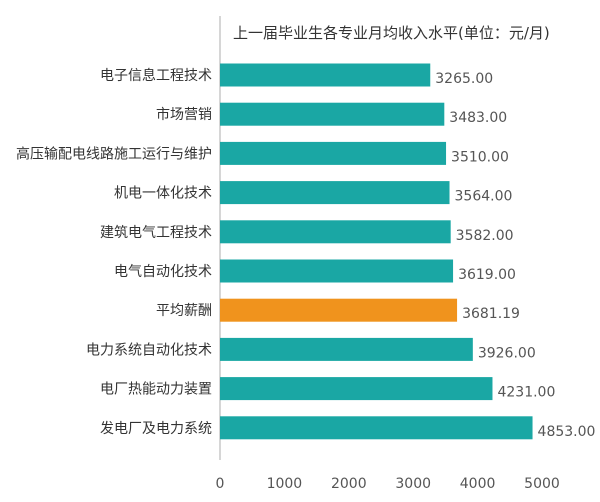 This screenshot has width=600, height=502. Describe the element at coordinates (485, 236) in the screenshot. I see `value-label: 3582.00` at that location.